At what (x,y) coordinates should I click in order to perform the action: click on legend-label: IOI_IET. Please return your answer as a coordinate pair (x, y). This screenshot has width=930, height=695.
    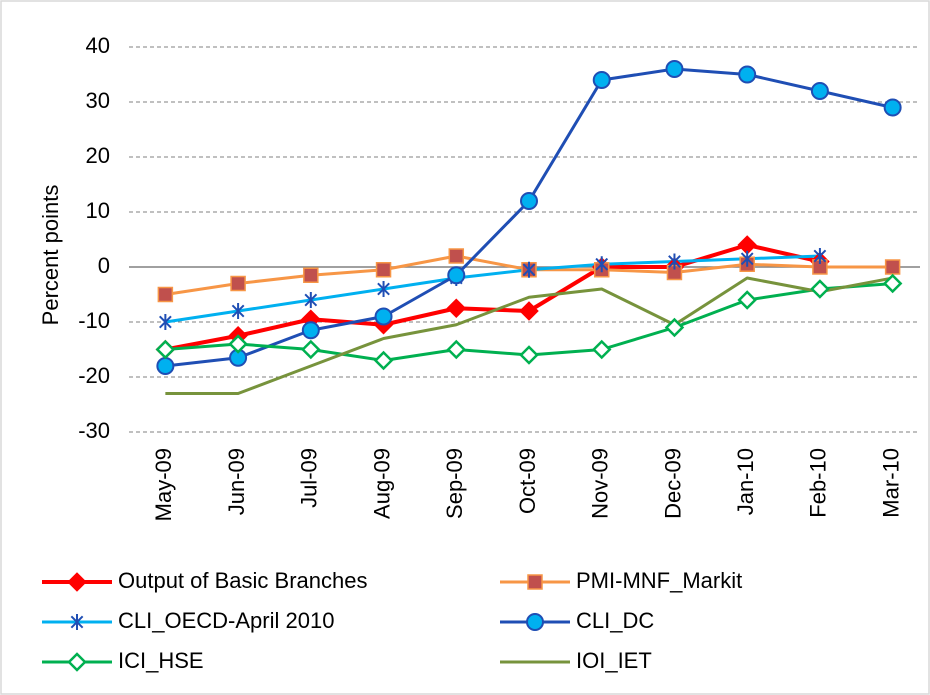
    Looking at the image, I should click on (614, 660).